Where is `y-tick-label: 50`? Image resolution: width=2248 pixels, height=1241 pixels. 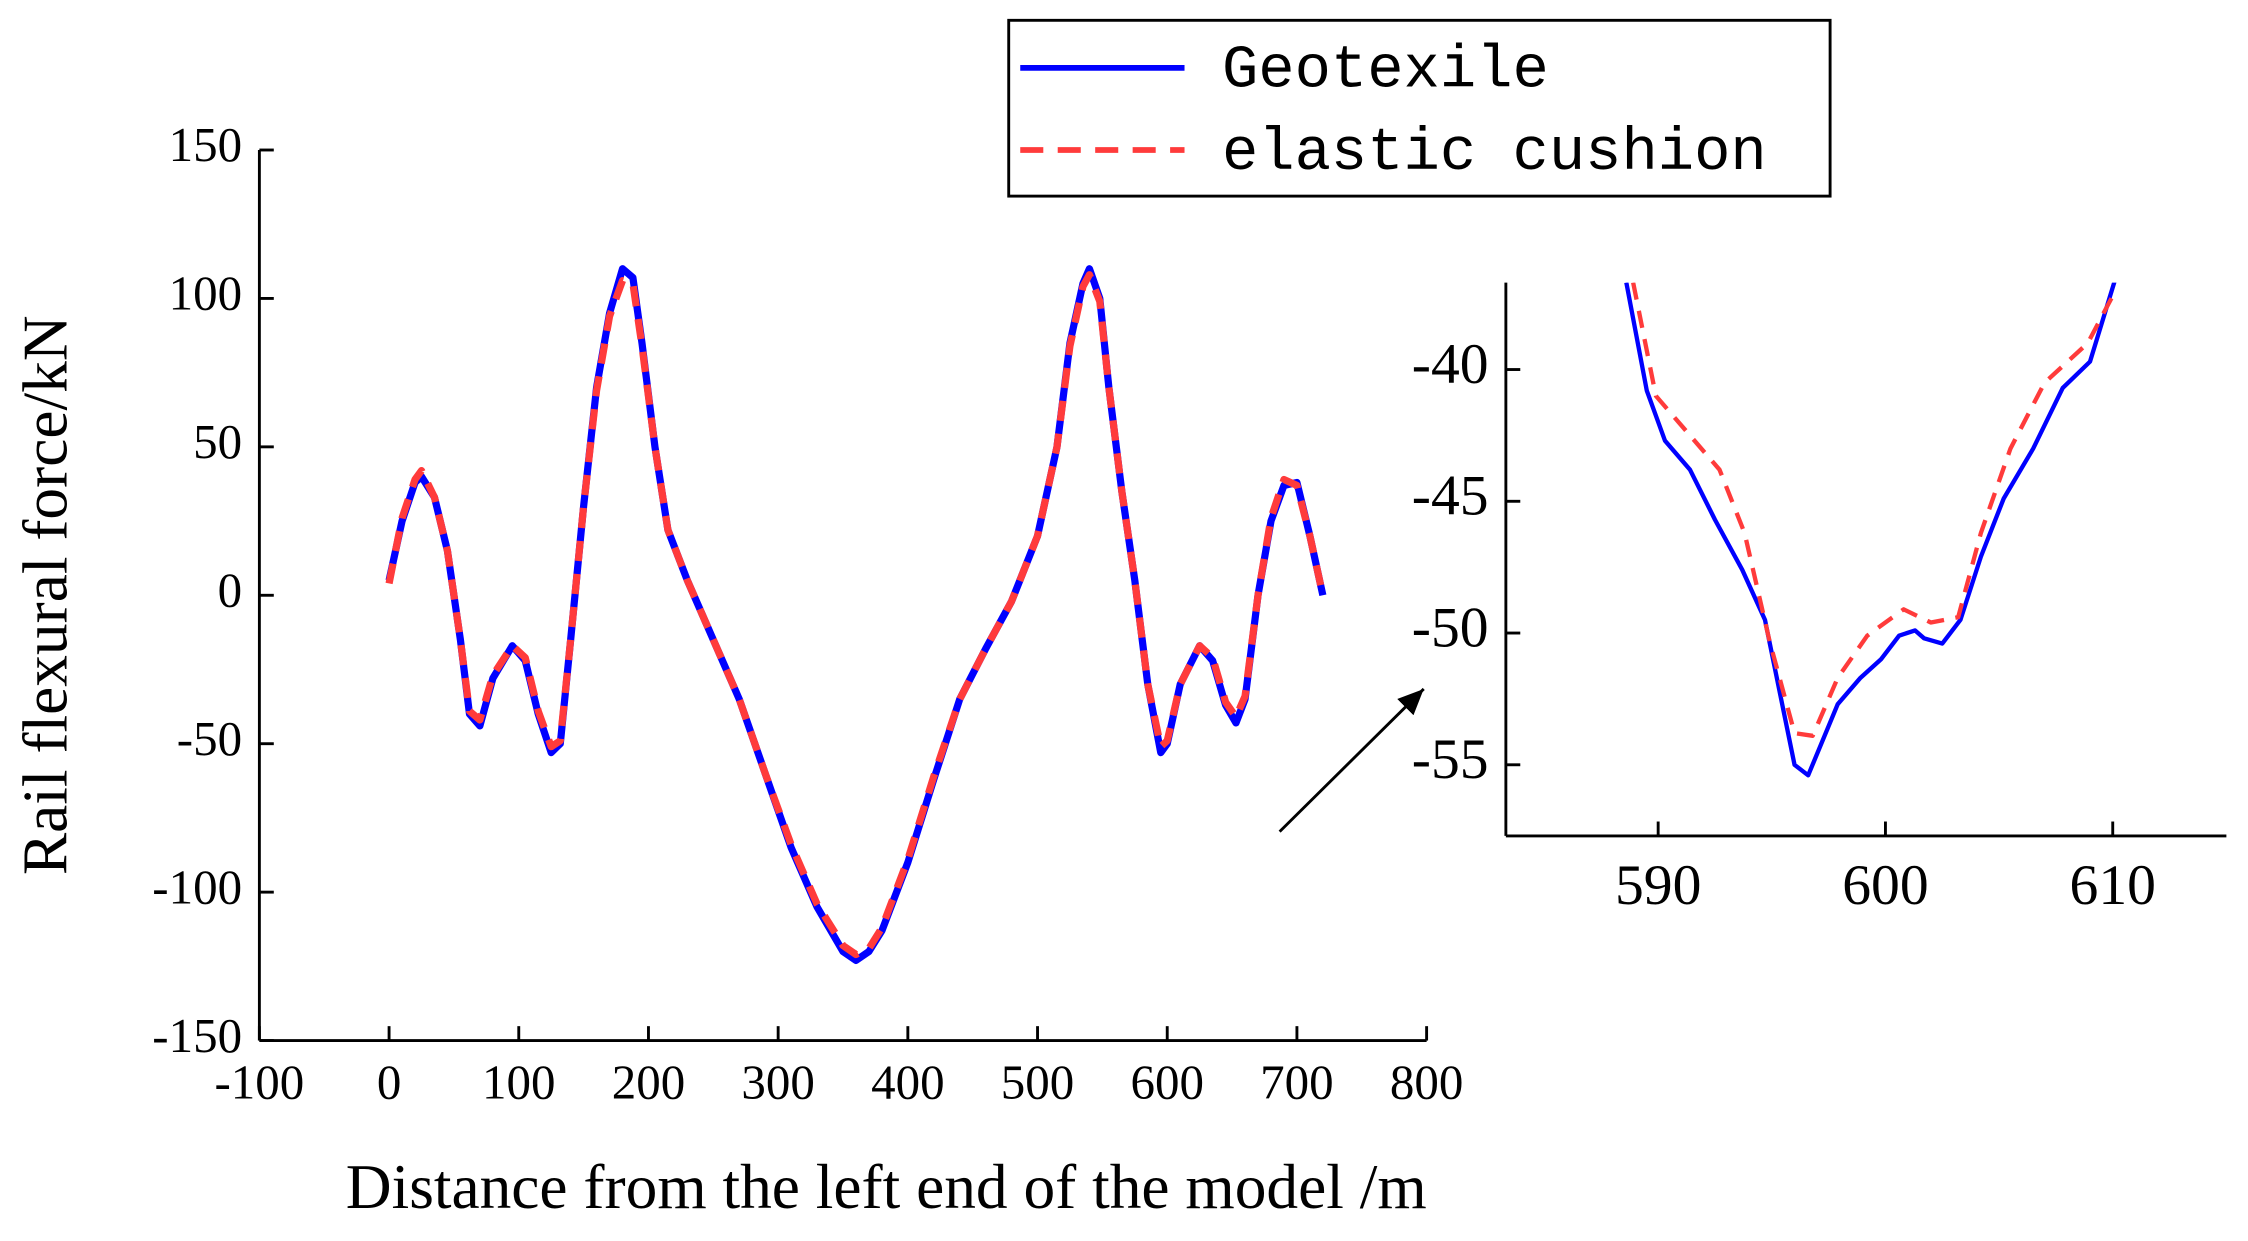
y-tick-label: 50 is located at coordinates (217, 441).